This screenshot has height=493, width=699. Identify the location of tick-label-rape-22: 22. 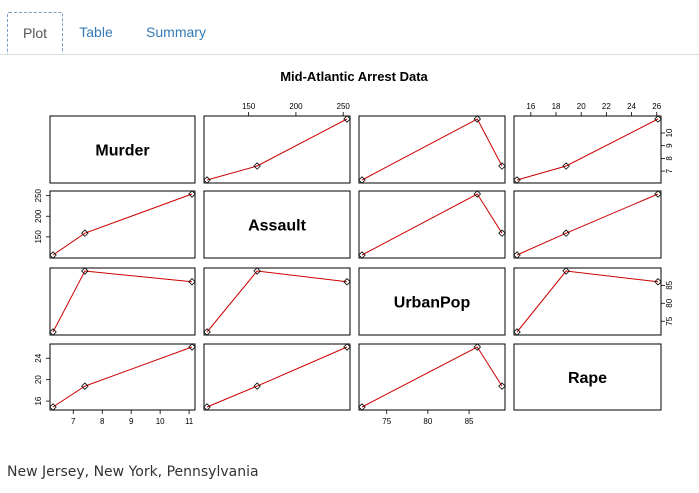
(606, 106).